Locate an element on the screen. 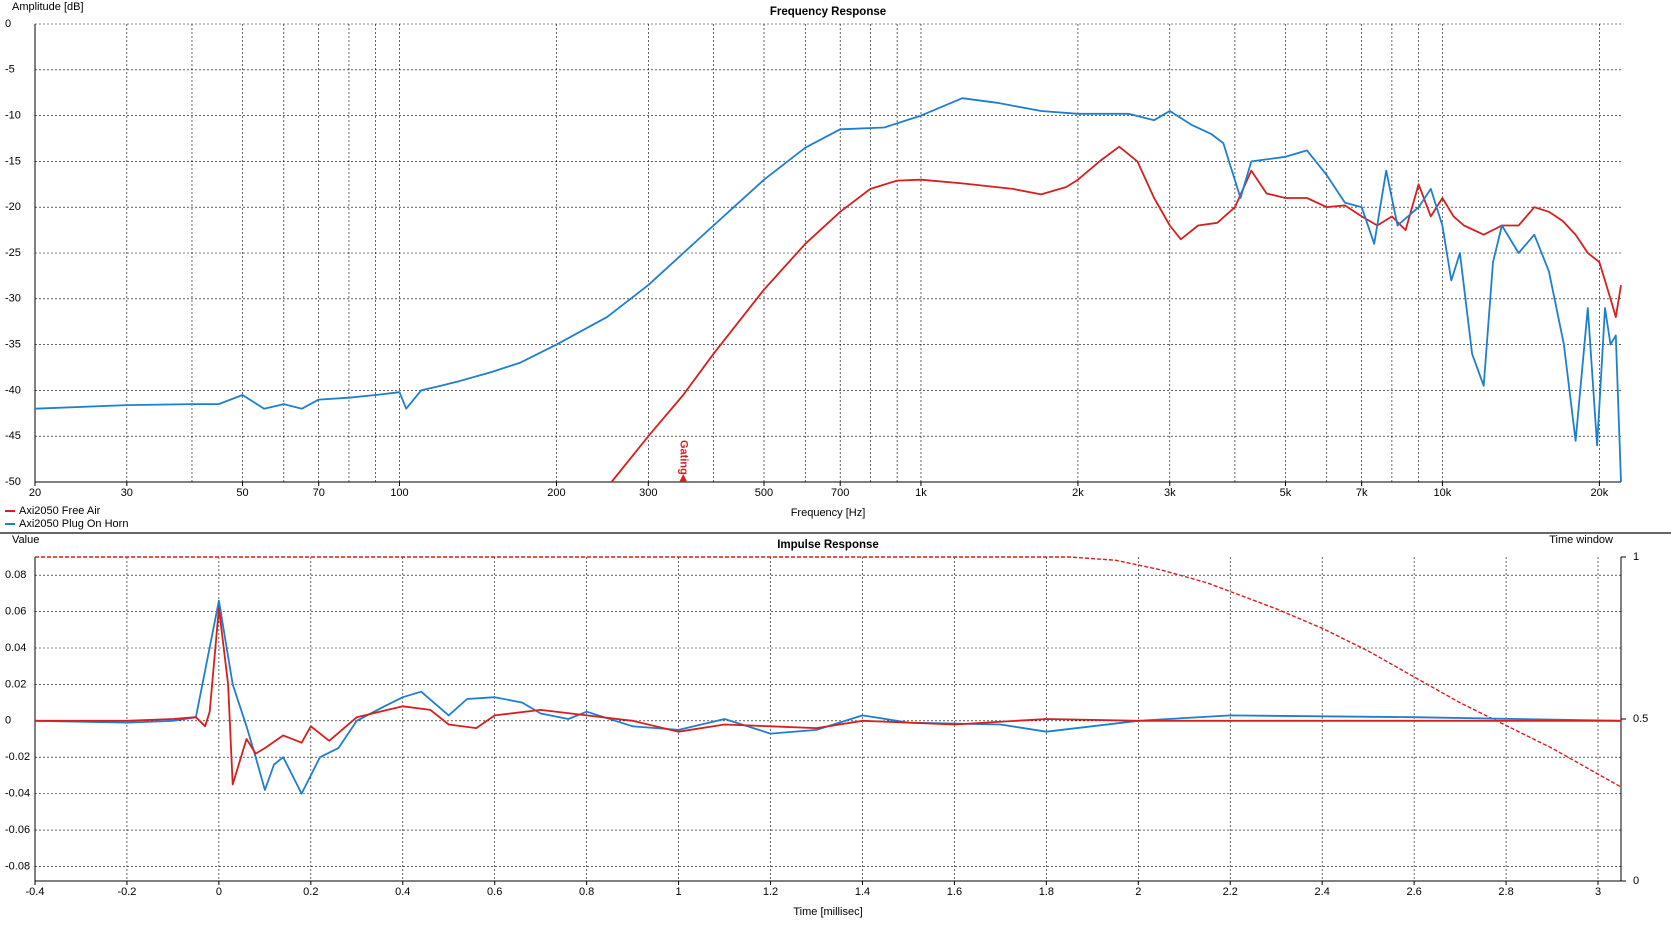 This screenshot has height=928, width=1671. y-tick-label: -50 is located at coordinates (13, 482).